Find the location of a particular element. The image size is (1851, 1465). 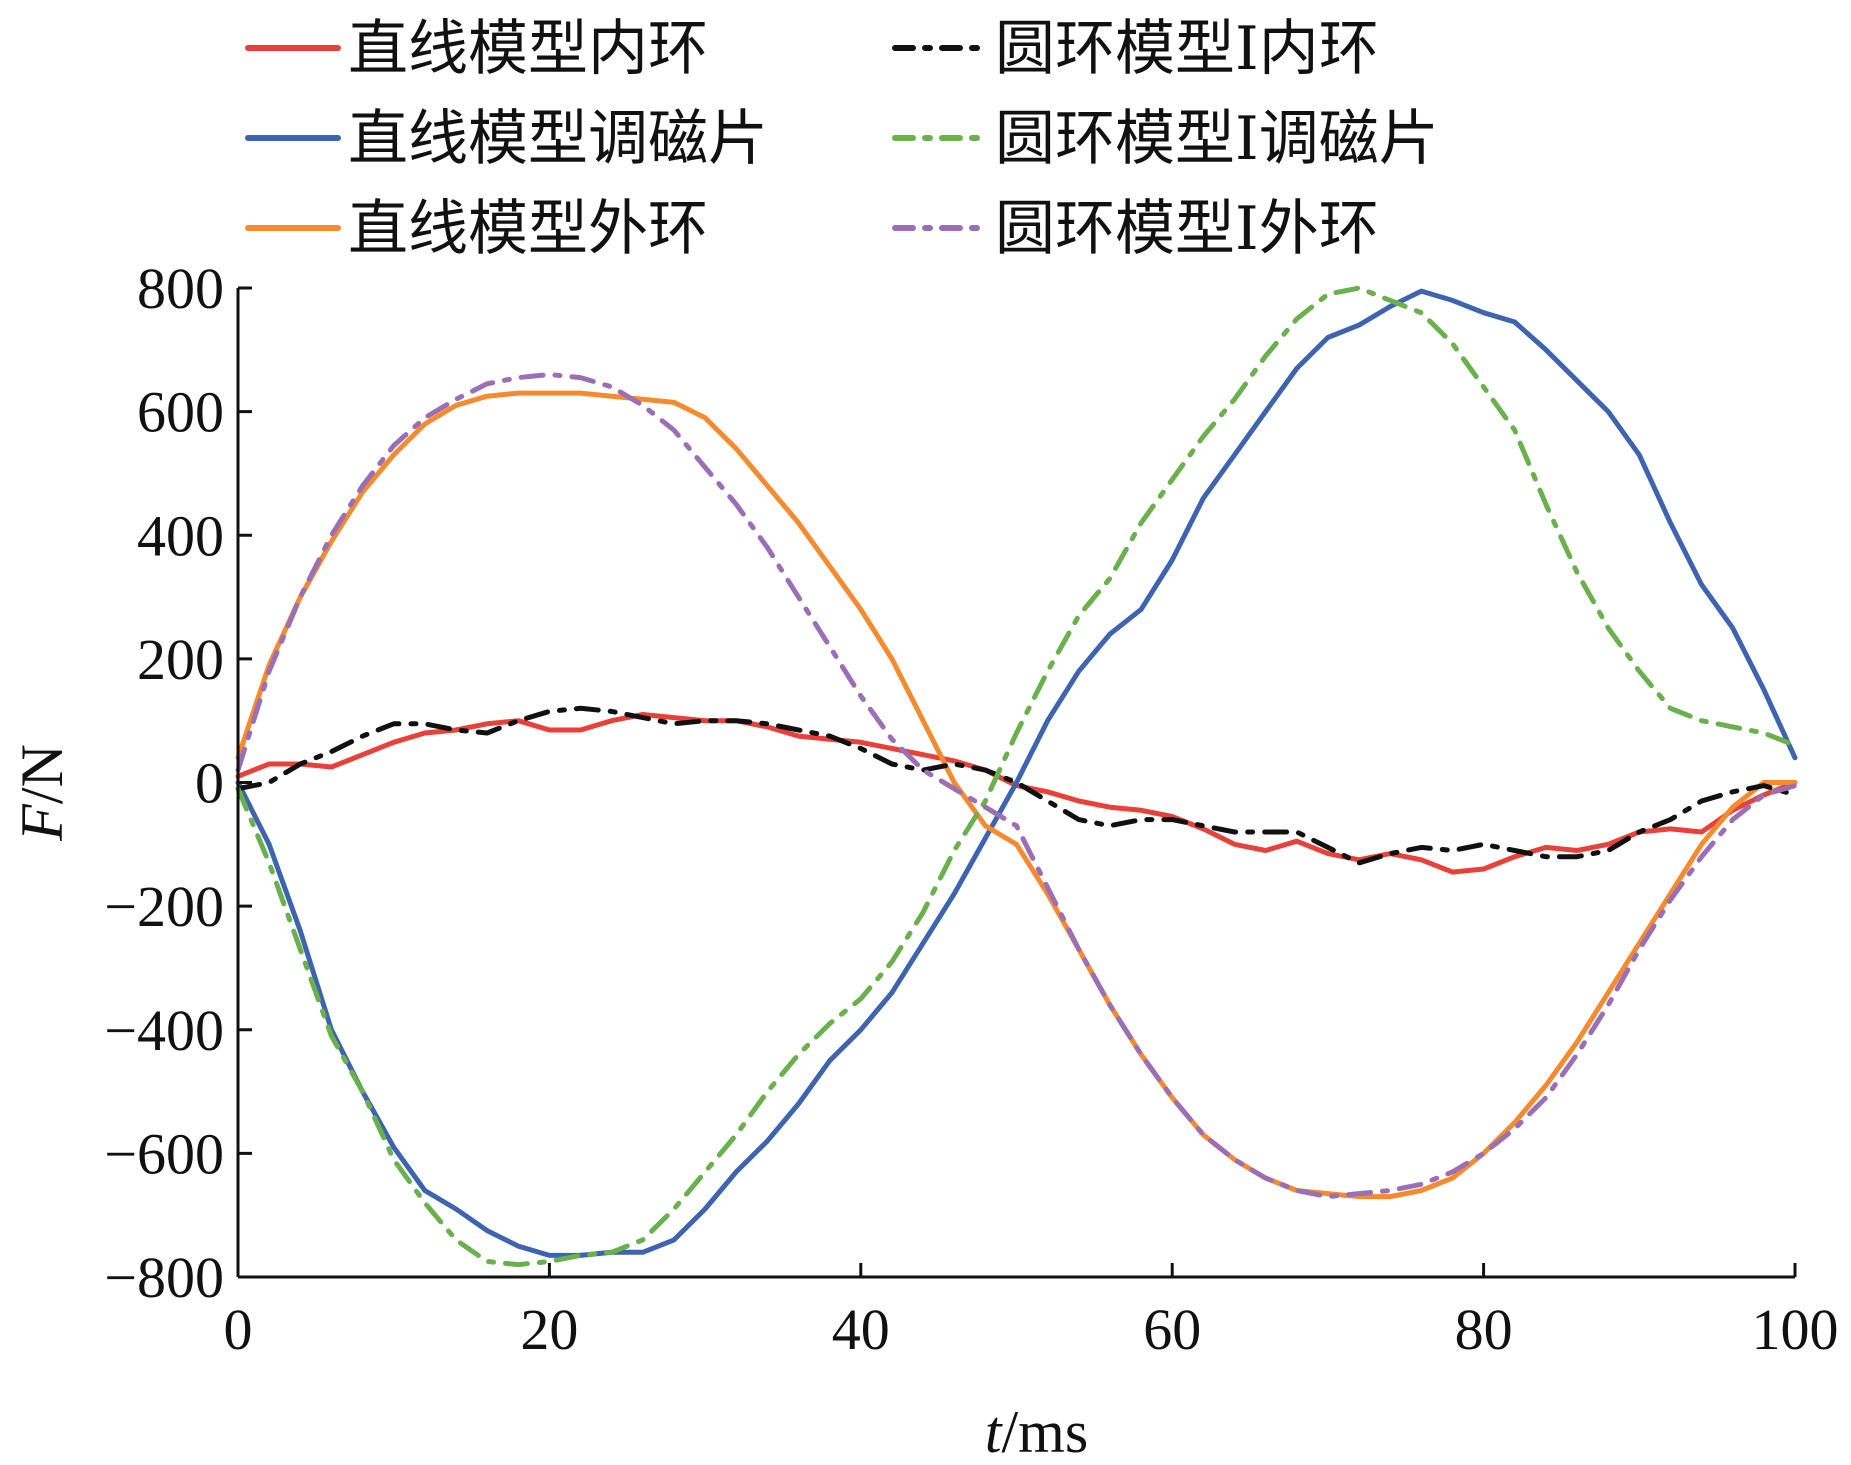

y-tick-label: 0 is located at coordinates (209, 783).